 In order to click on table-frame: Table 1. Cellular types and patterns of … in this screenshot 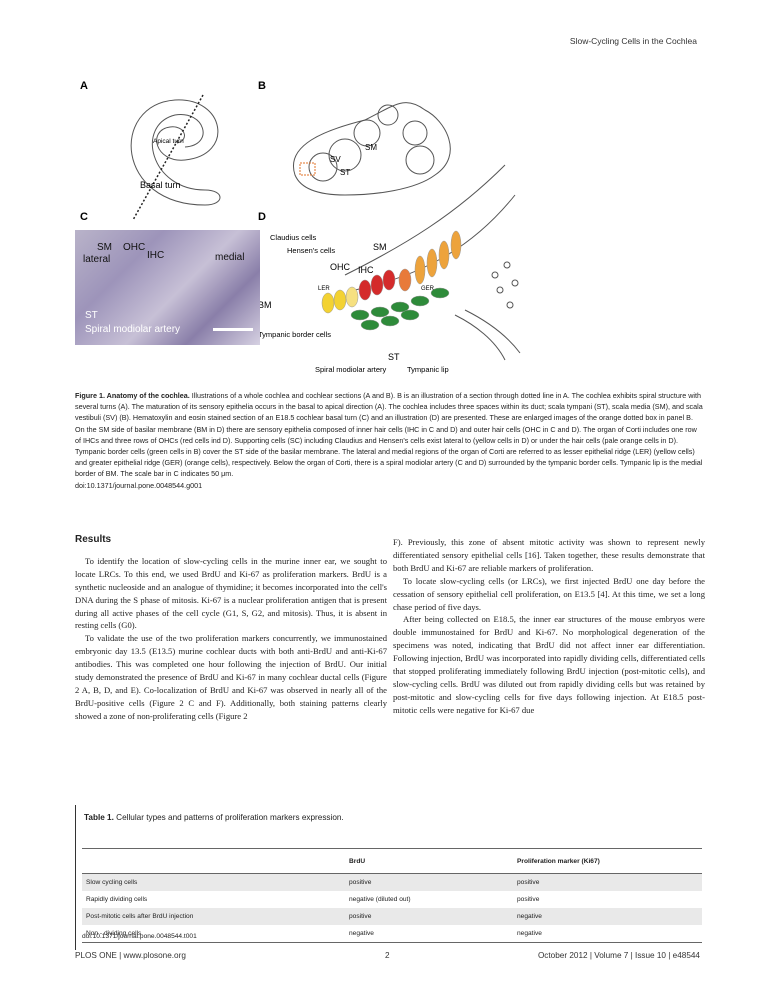, I will do `click(388, 877)`.